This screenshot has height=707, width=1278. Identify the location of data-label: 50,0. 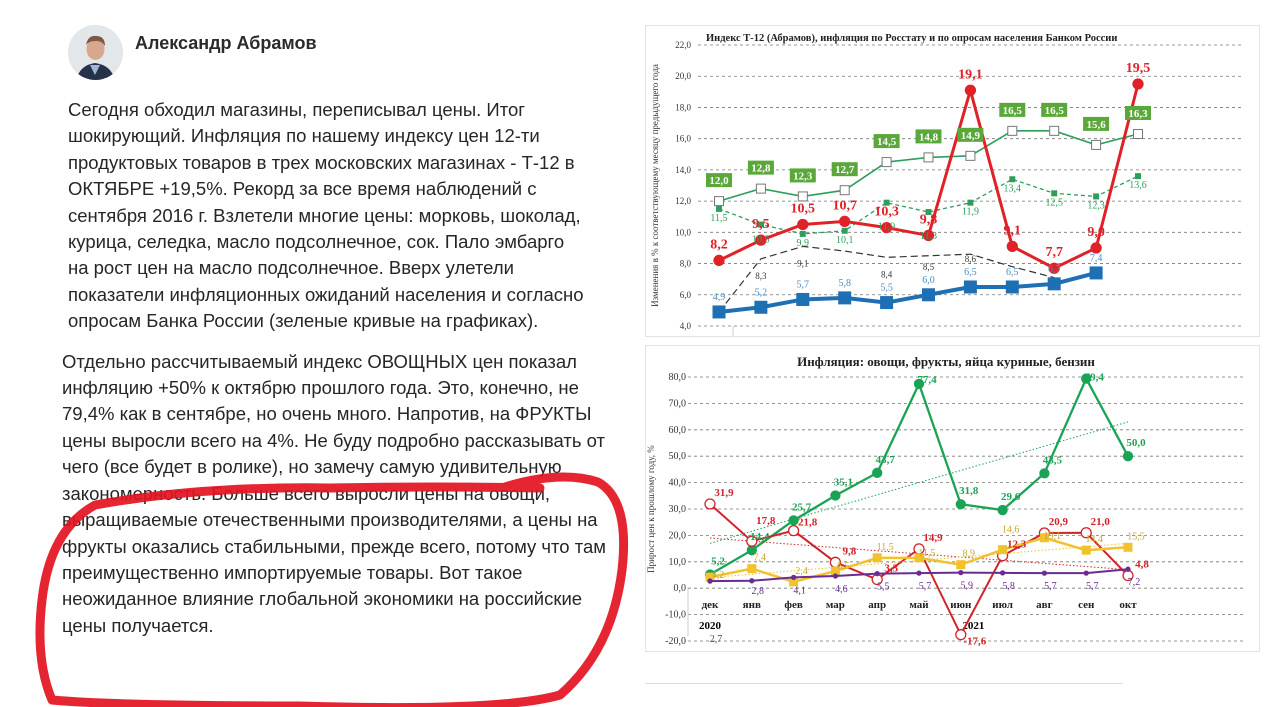
(1136, 443).